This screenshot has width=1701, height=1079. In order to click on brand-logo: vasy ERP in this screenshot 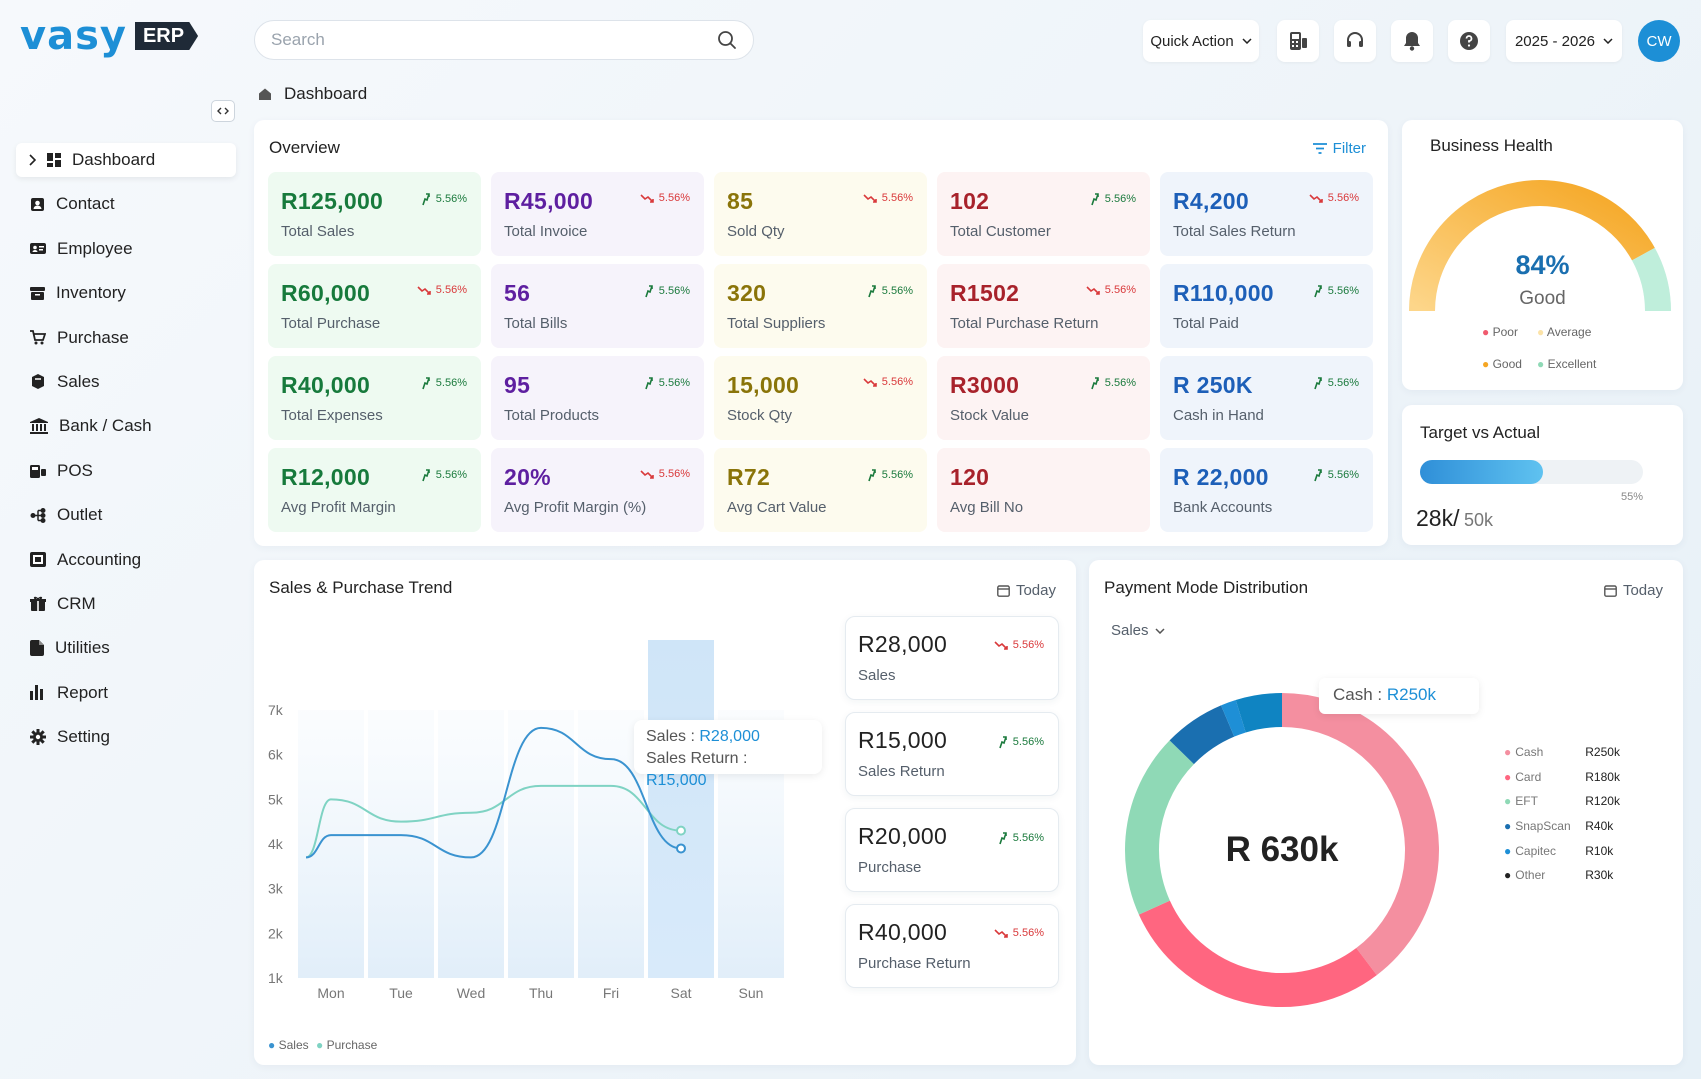, I will do `click(109, 36)`.